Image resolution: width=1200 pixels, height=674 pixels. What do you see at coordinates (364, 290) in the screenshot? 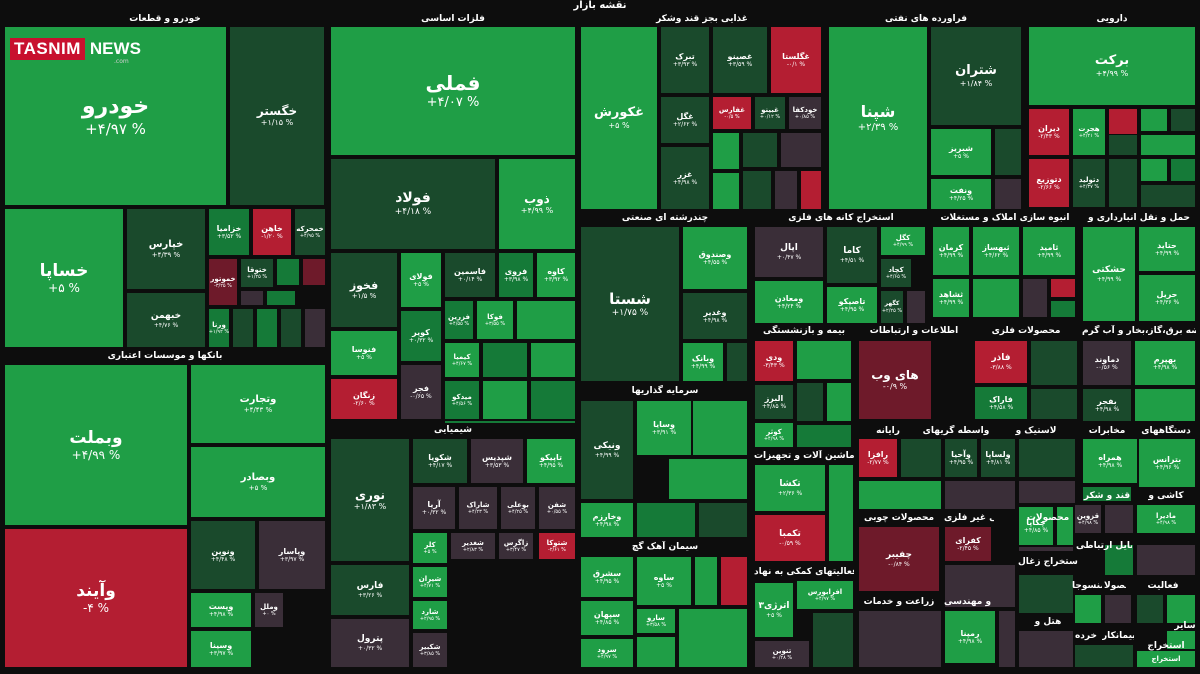
I see `tile-stock: فخوز +۱/۵ %` at bounding box center [364, 290].